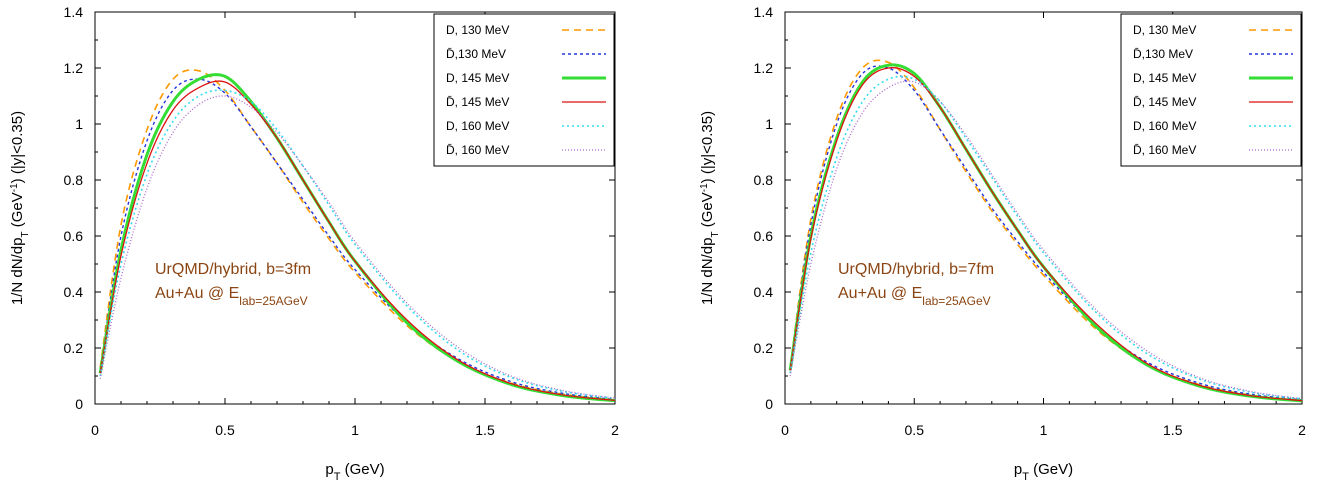  Describe the element at coordinates (916, 269) in the screenshot. I see `annotation-text: UrQMD/hybrid, b=7fm` at that location.